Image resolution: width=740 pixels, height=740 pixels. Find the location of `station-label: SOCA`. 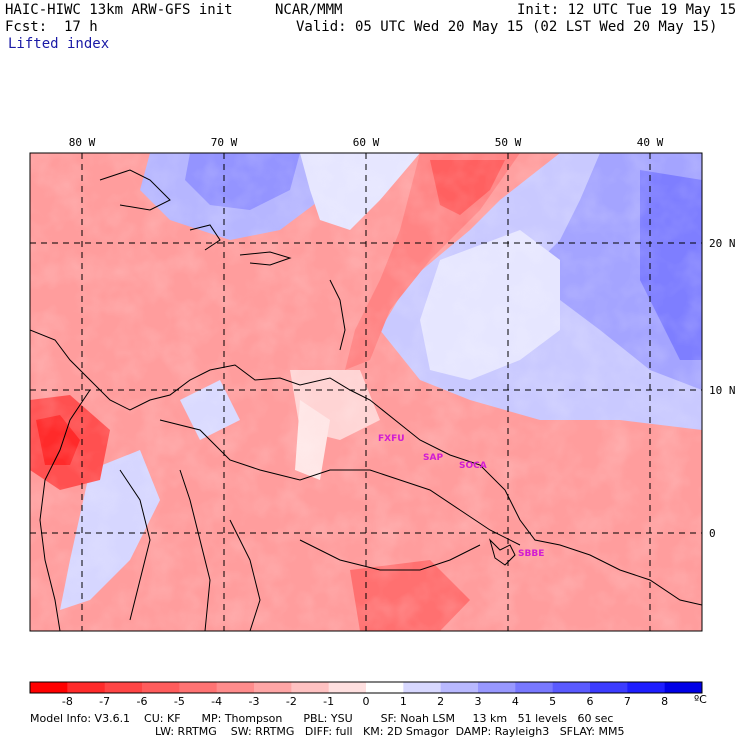

station-label: SOCA is located at coordinates (473, 466).